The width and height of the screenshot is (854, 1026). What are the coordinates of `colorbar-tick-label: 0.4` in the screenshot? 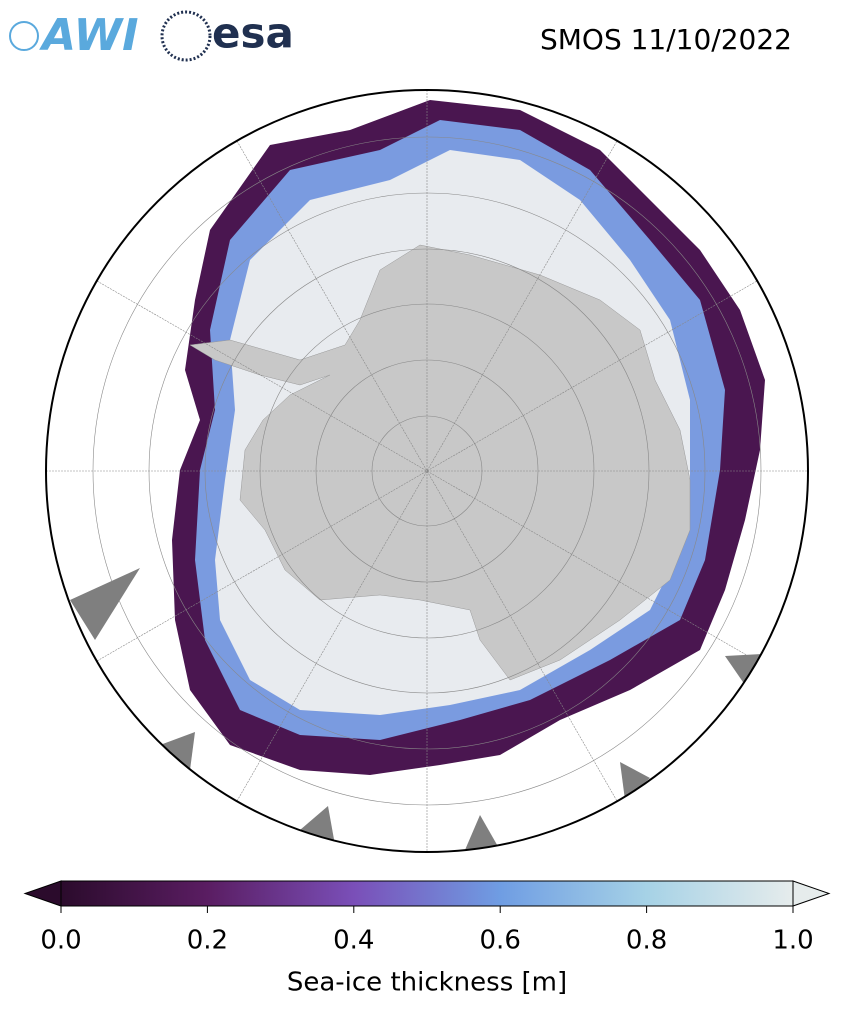 It's located at (353, 941).